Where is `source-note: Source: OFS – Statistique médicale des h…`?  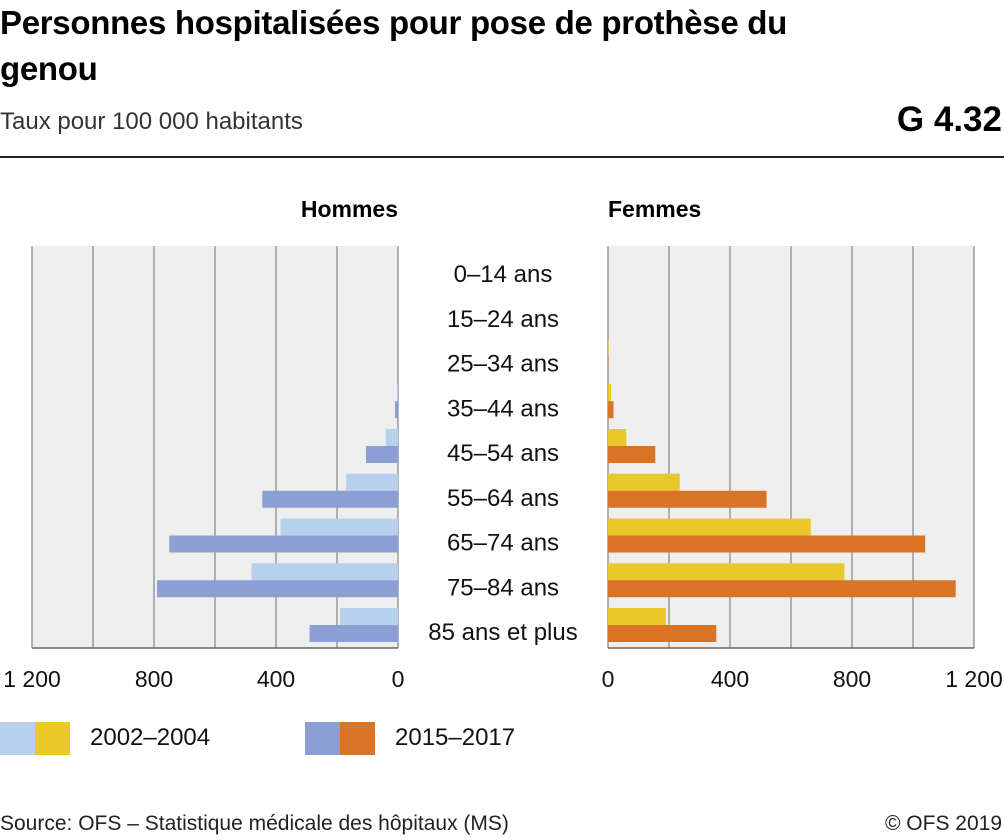
source-note: Source: OFS – Statistique médicale des h… is located at coordinates (254, 823).